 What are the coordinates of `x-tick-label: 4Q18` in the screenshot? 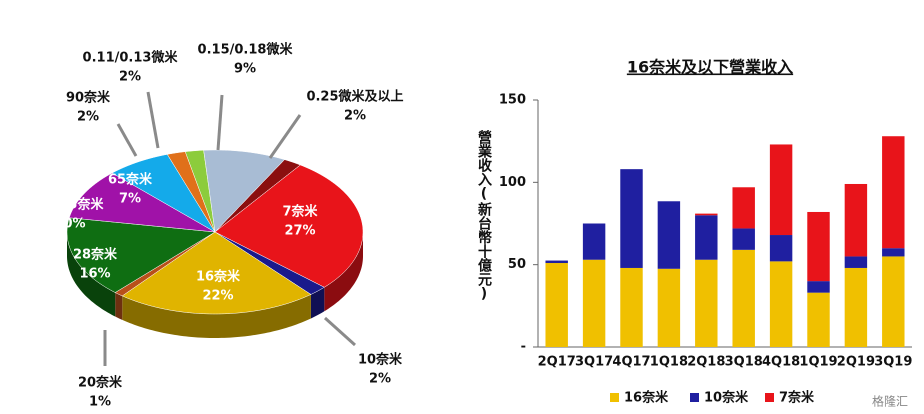 It's located at (781, 362).